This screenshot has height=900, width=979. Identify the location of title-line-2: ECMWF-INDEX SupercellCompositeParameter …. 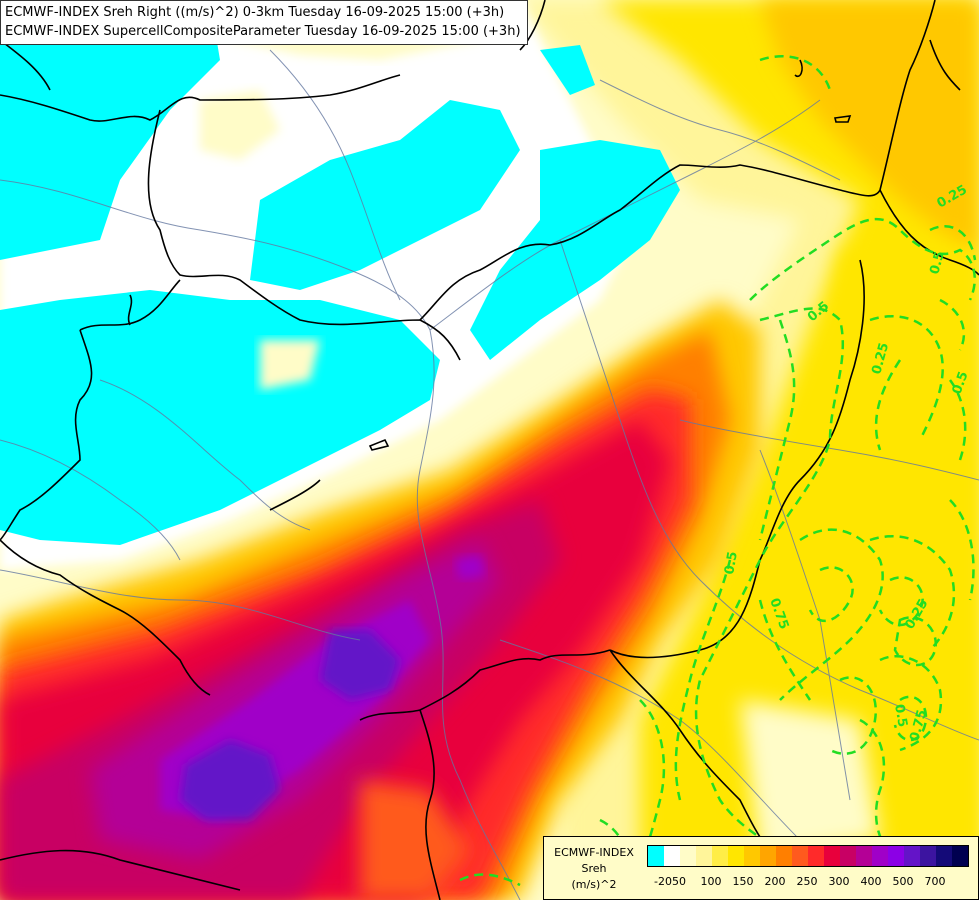
(263, 31).